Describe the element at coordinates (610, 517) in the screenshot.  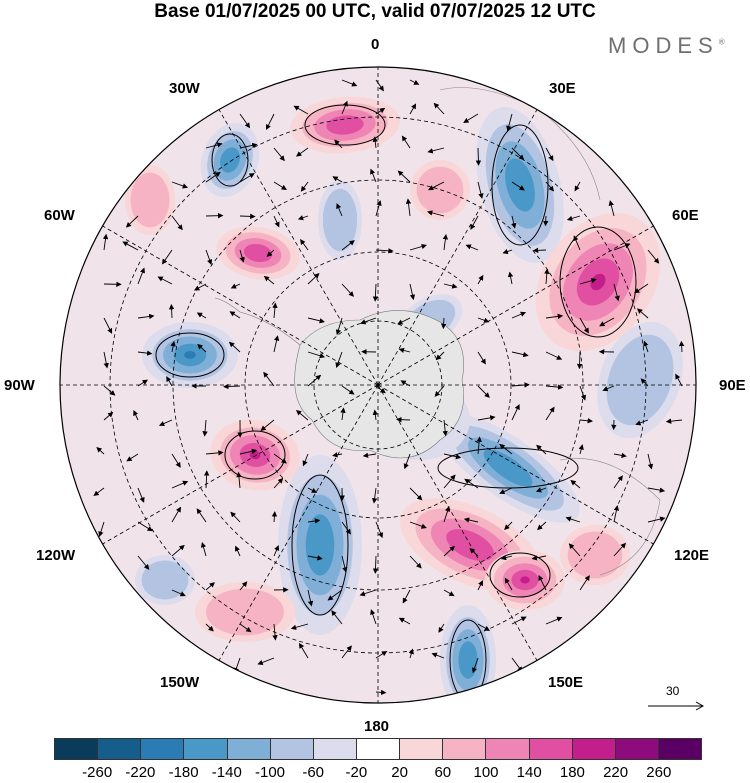
I see `australia-coast` at that location.